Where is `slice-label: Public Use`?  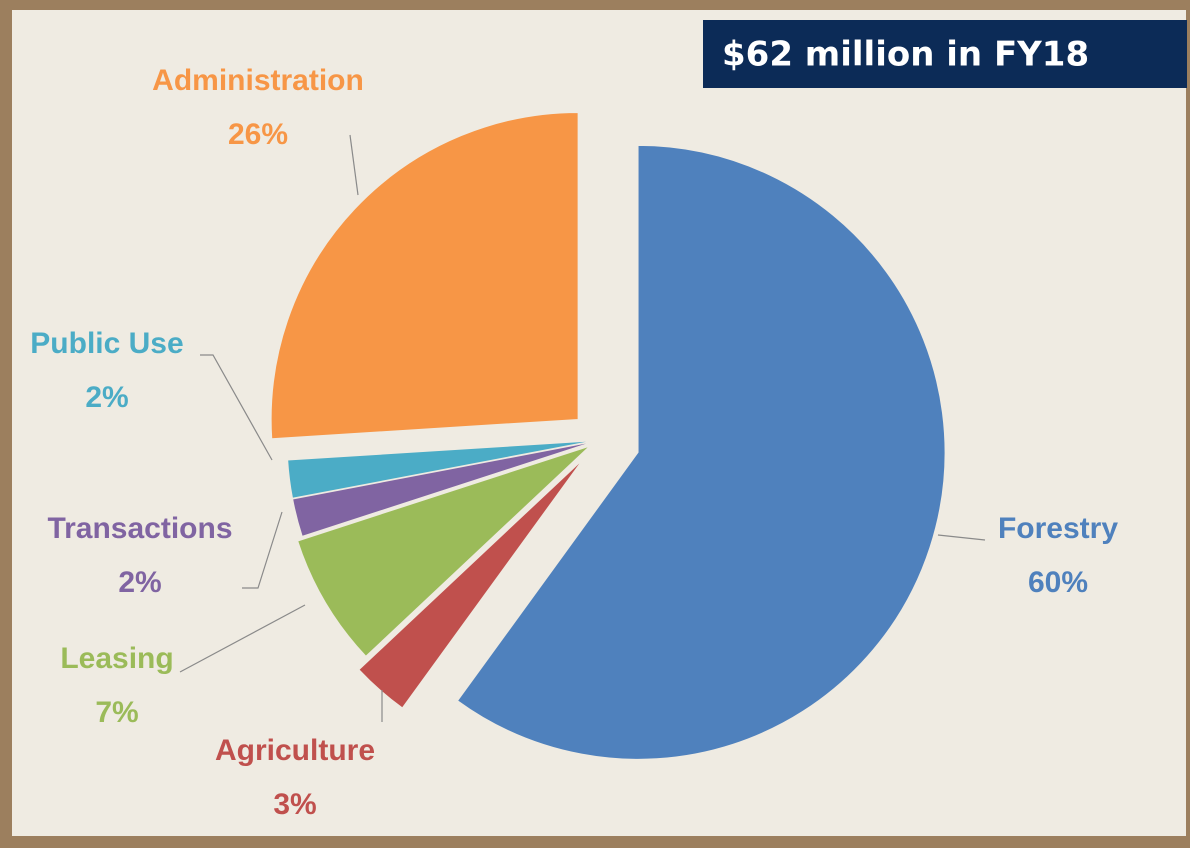 slice-label: Public Use is located at coordinates (106, 343).